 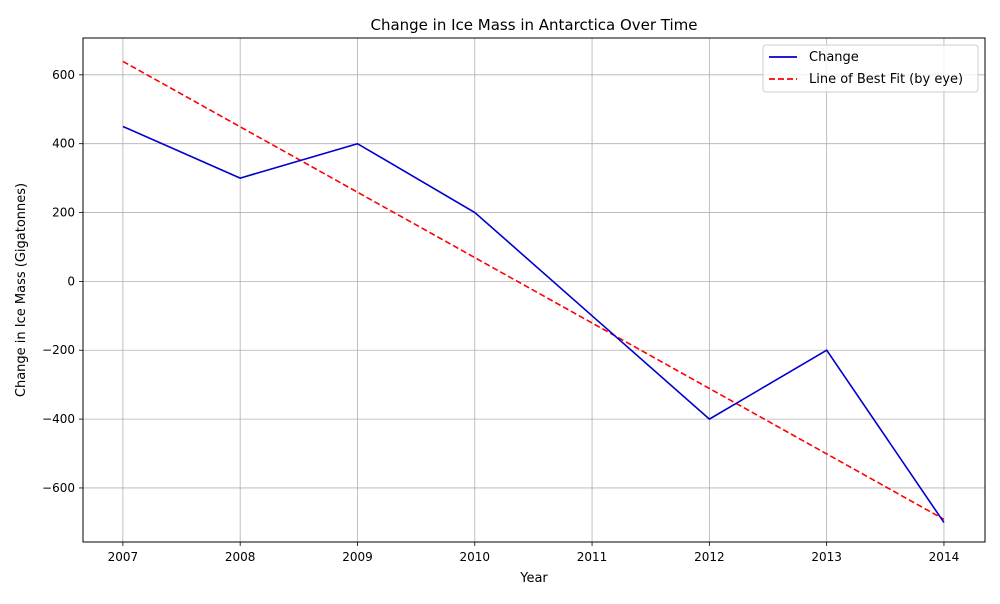 I want to click on legend-label-best-fit: Line of Best Fit (by eye), so click(x=886, y=79).